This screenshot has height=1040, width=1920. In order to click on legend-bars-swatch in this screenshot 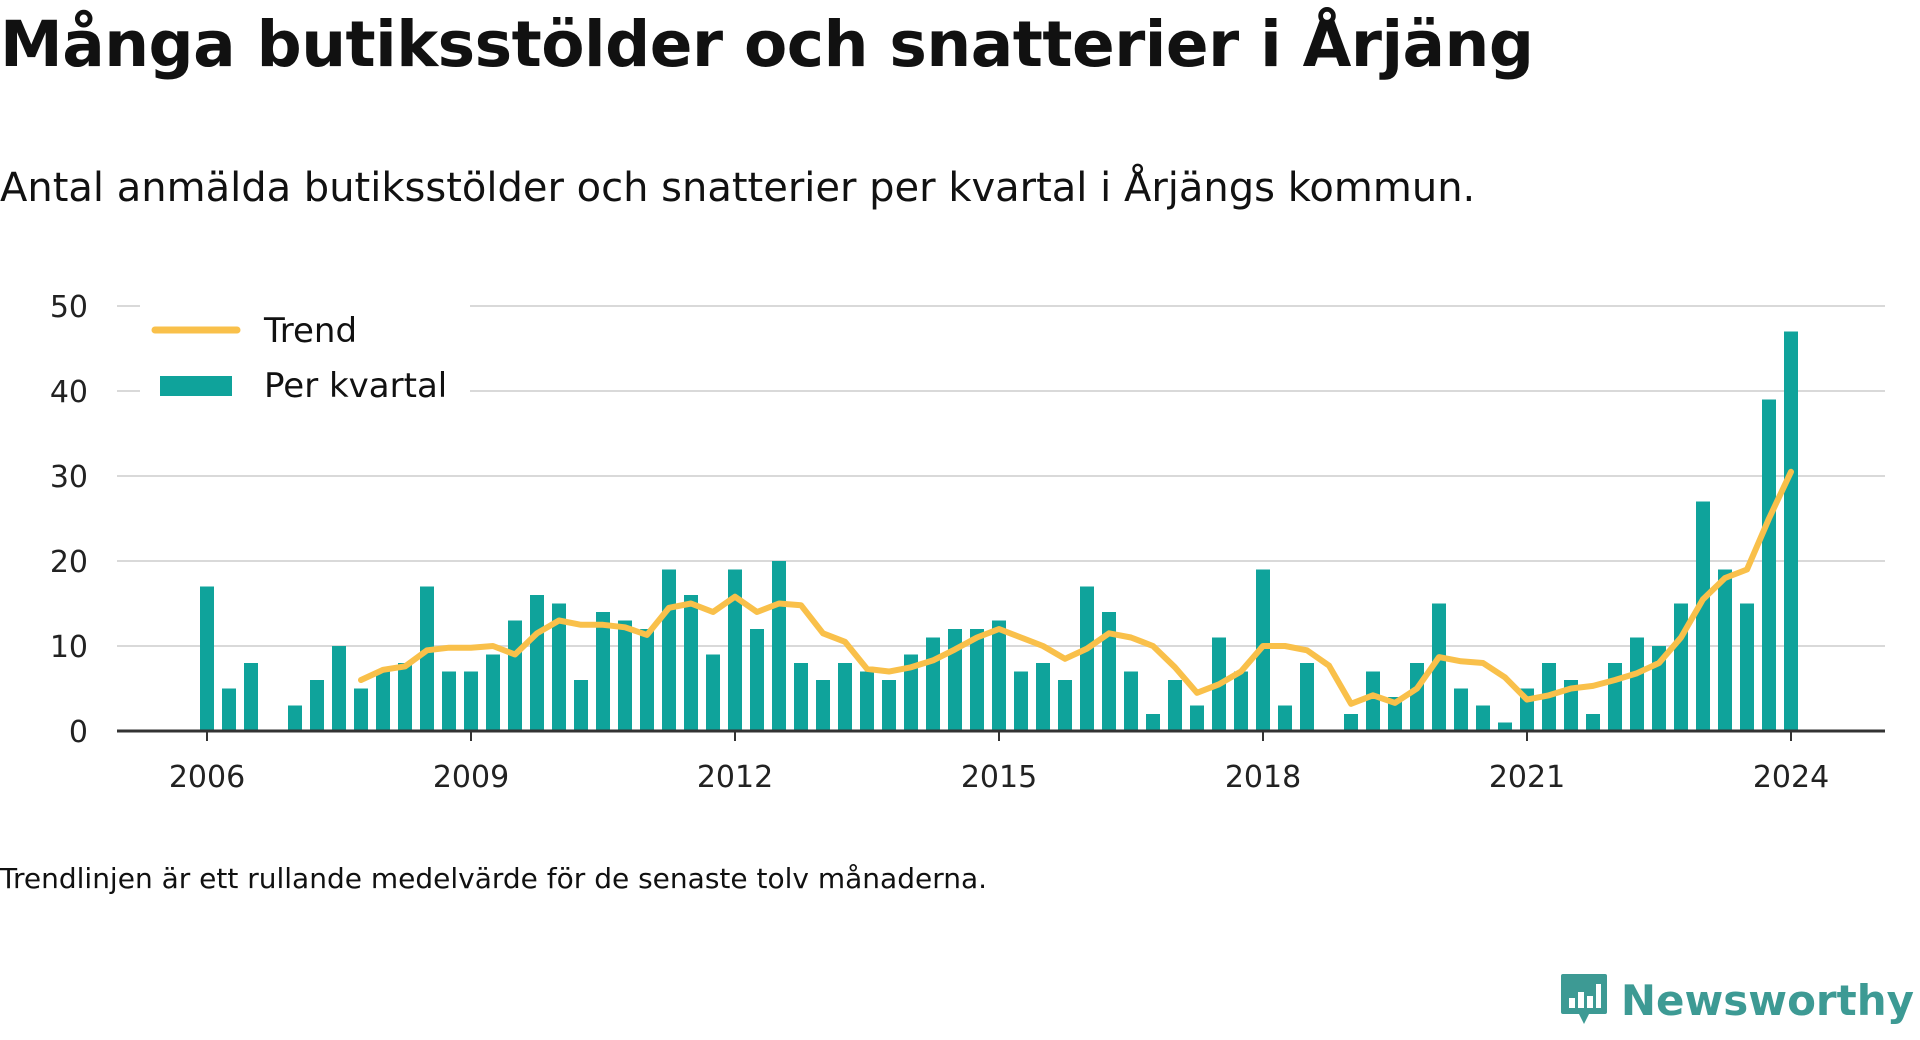, I will do `click(196, 386)`.